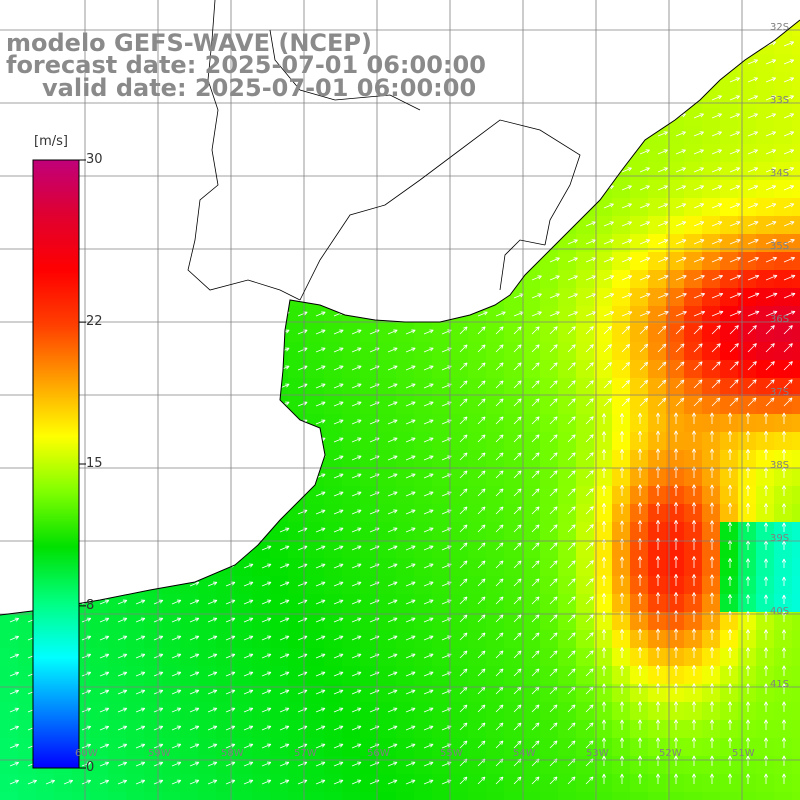 The width and height of the screenshot is (800, 800). What do you see at coordinates (780, 100) in the screenshot?
I see `latitude-label: 33S` at bounding box center [780, 100].